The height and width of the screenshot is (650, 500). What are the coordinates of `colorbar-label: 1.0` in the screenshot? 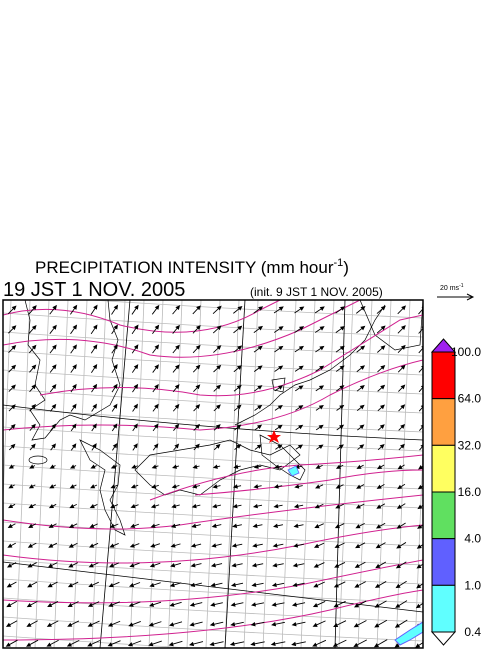 It's located at (472, 585).